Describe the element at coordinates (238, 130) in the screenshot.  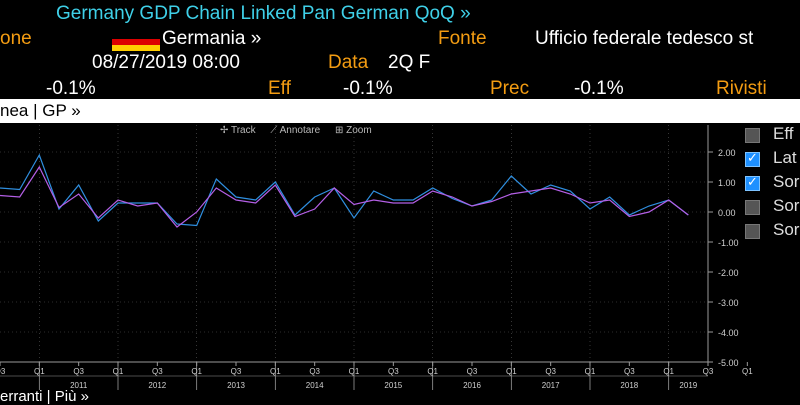
I see `track-button: ✢ Track` at that location.